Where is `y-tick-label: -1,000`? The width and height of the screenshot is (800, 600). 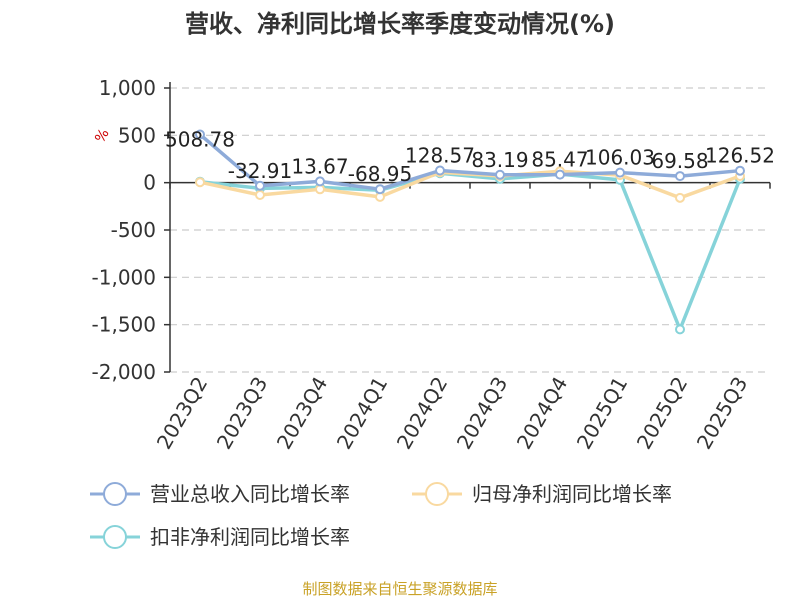 y-tick-label: -1,000 is located at coordinates (124, 277).